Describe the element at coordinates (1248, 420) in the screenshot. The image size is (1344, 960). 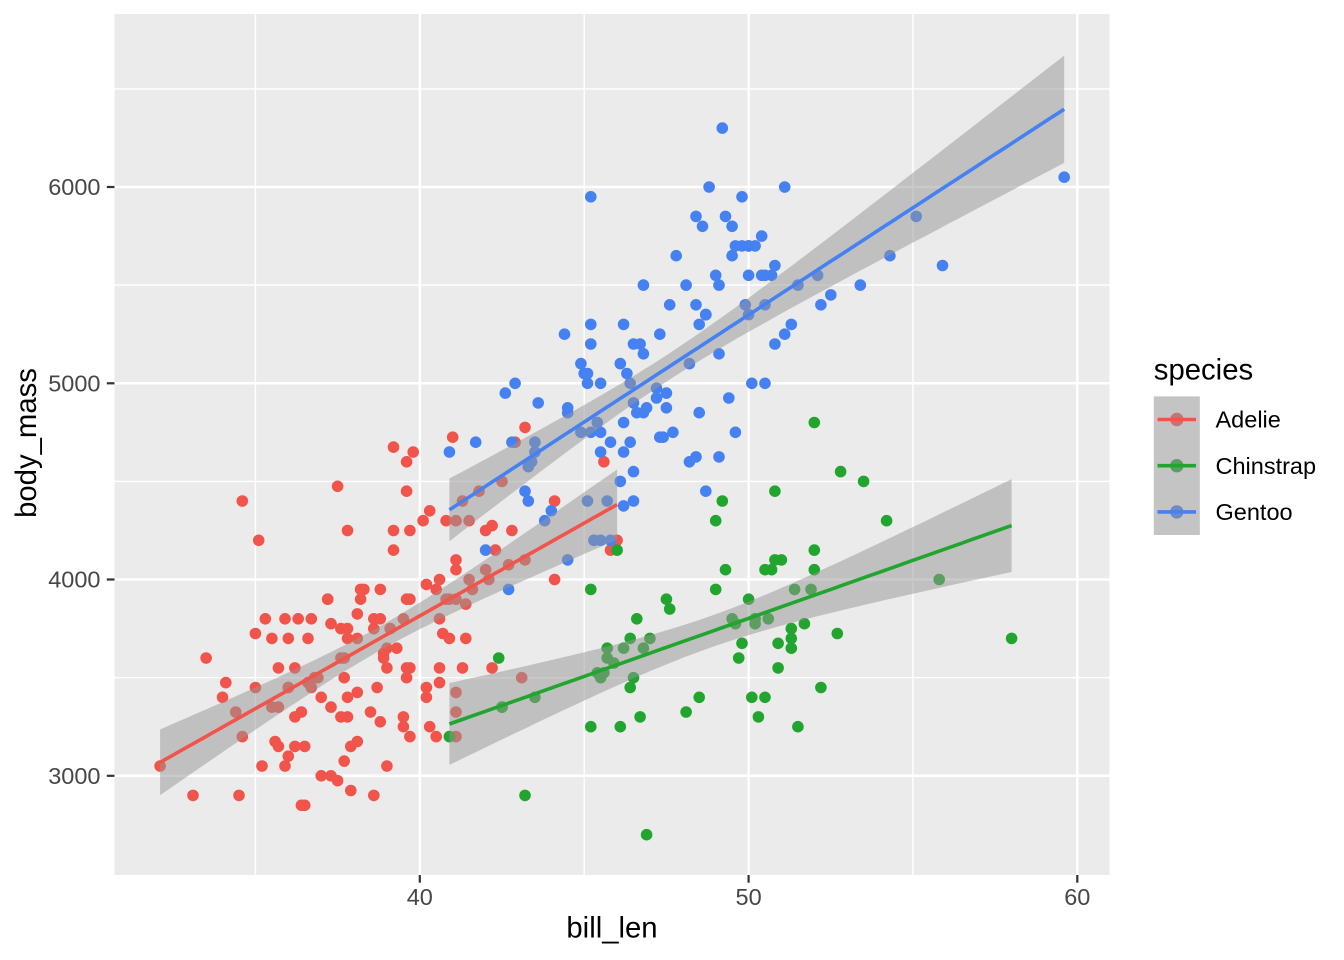
I see `svg-text: Adelie` at that location.